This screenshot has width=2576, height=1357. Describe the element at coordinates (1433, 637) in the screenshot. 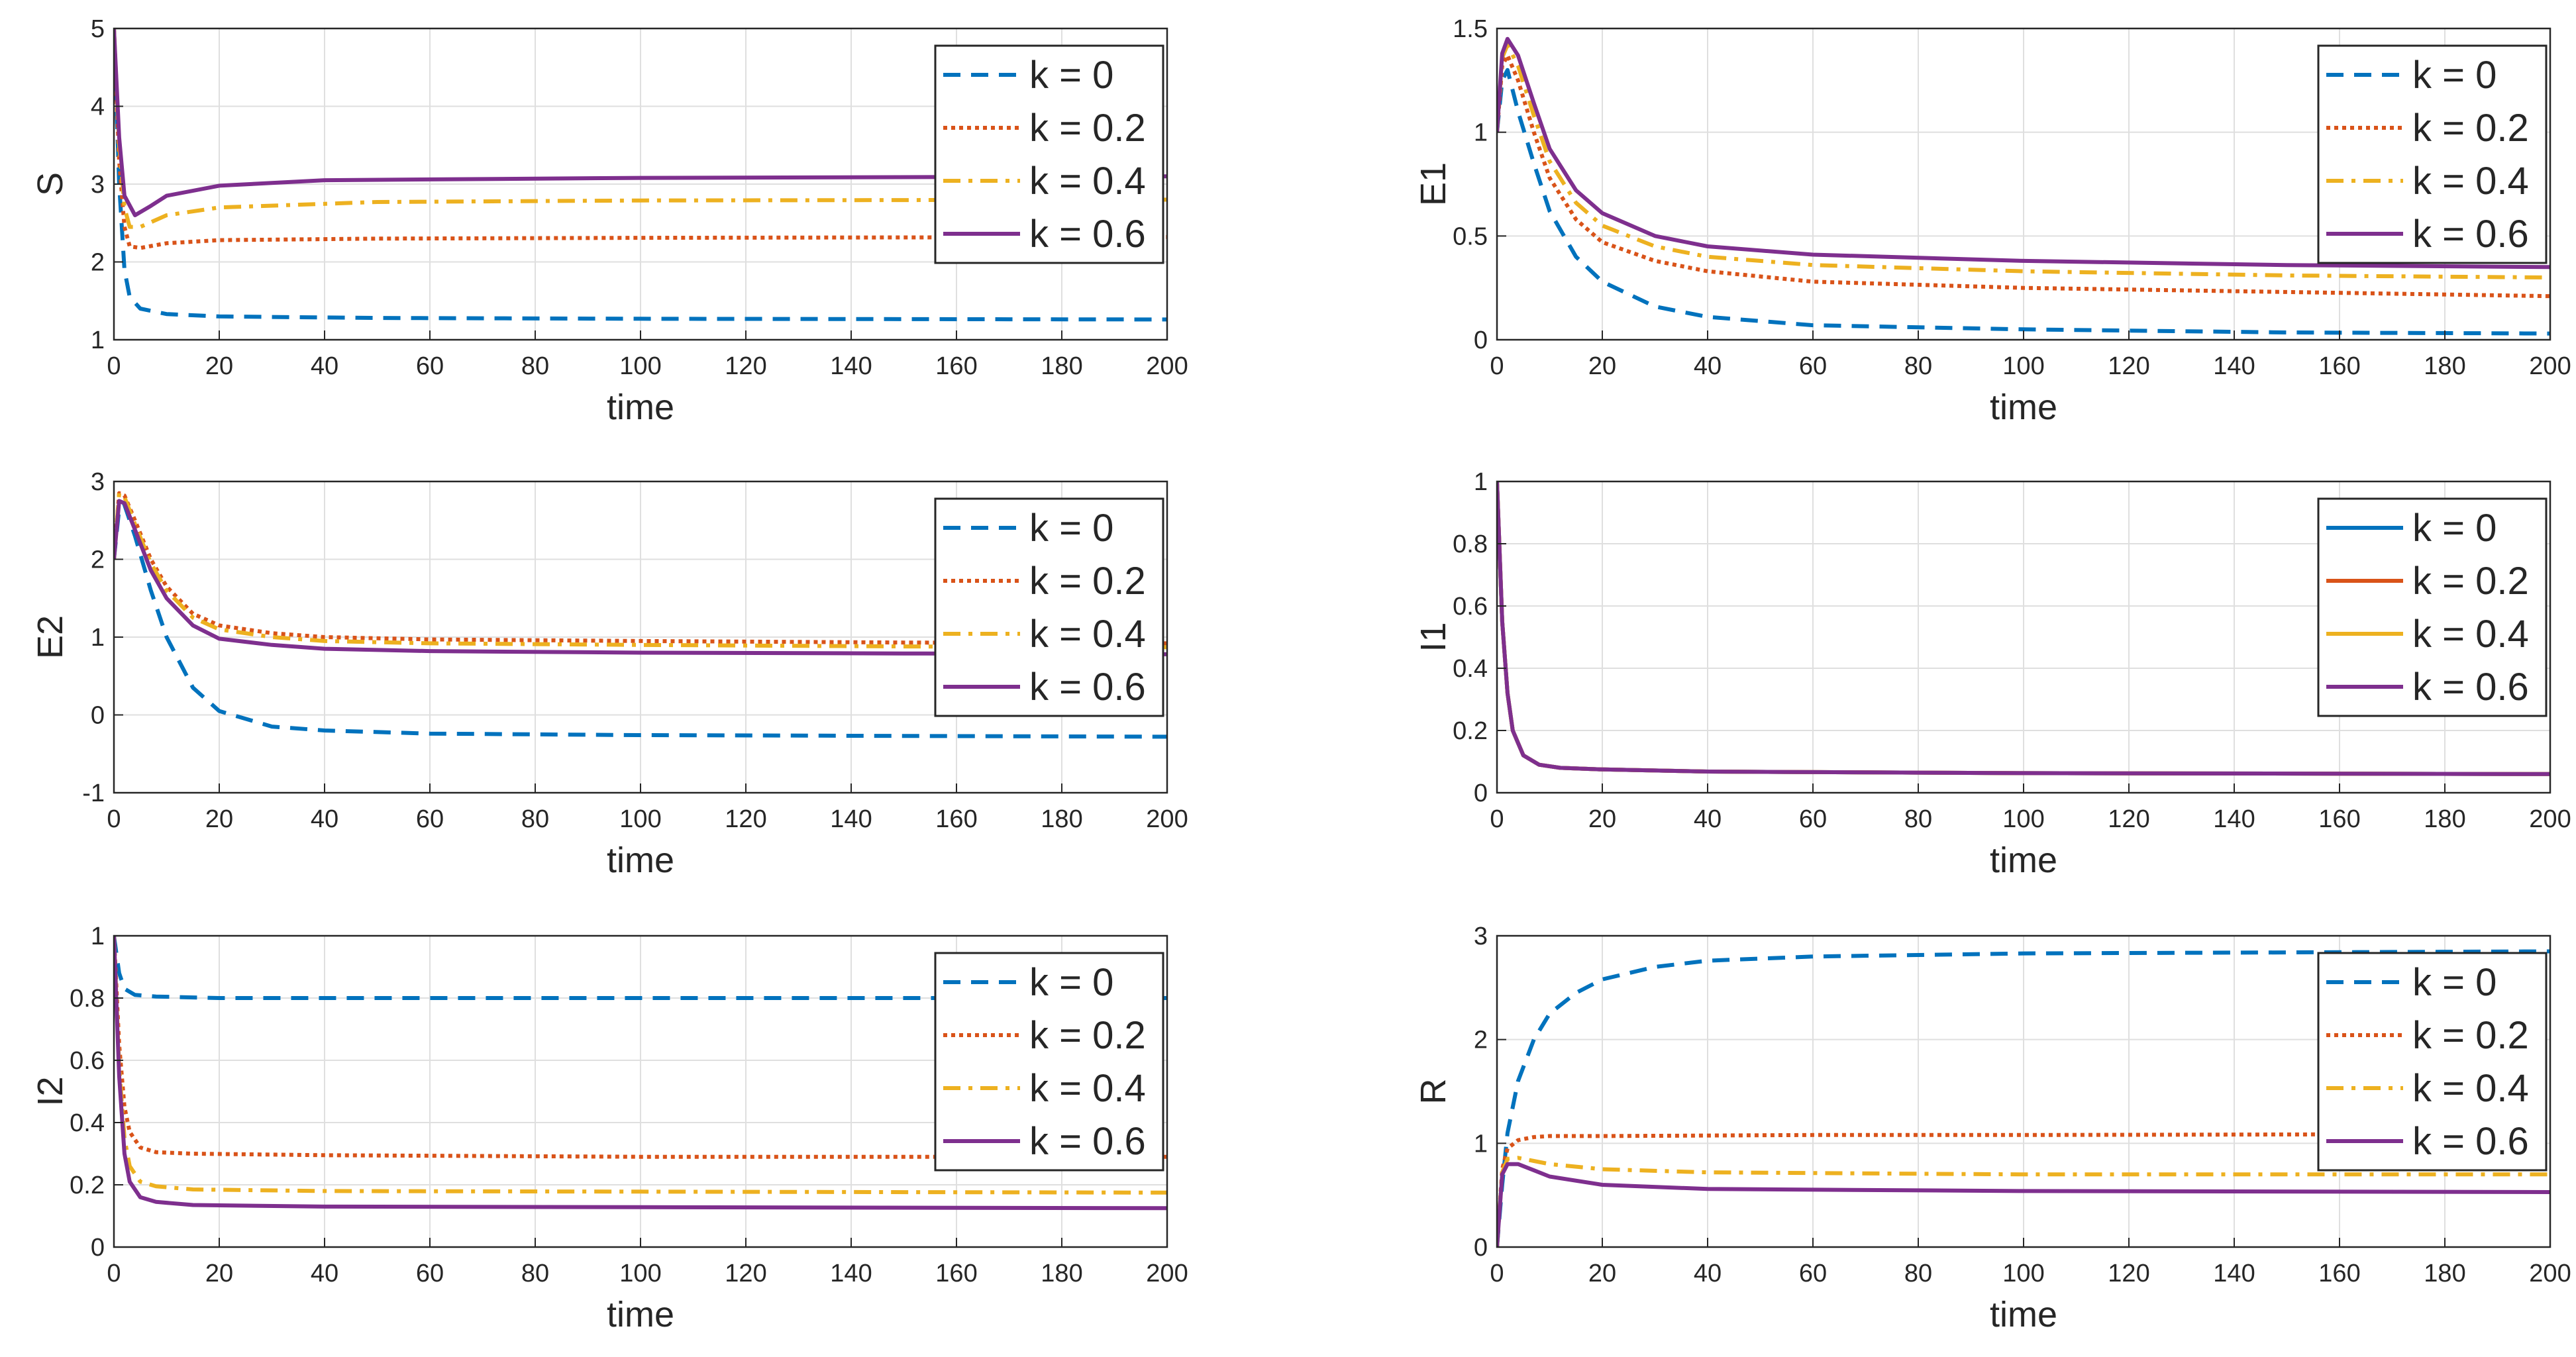

I see `y-axis-label: I1` at that location.